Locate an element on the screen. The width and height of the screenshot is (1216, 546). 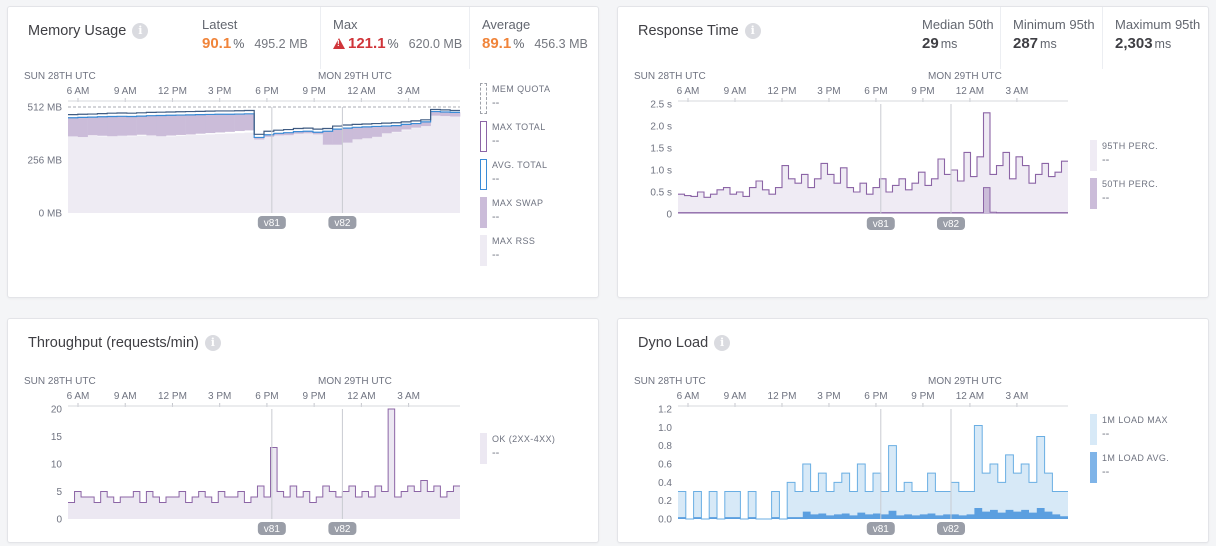
max95-value: 2,303 is located at coordinates (1134, 43).